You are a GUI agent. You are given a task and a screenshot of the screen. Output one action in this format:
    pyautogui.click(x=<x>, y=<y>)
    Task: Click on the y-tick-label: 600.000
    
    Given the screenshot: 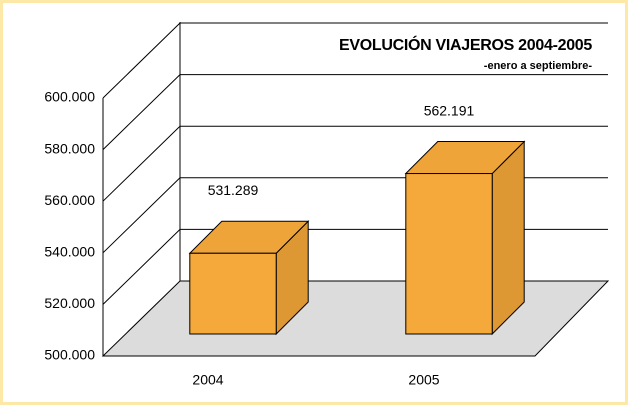 What is the action you would take?
    pyautogui.click(x=69, y=97)
    